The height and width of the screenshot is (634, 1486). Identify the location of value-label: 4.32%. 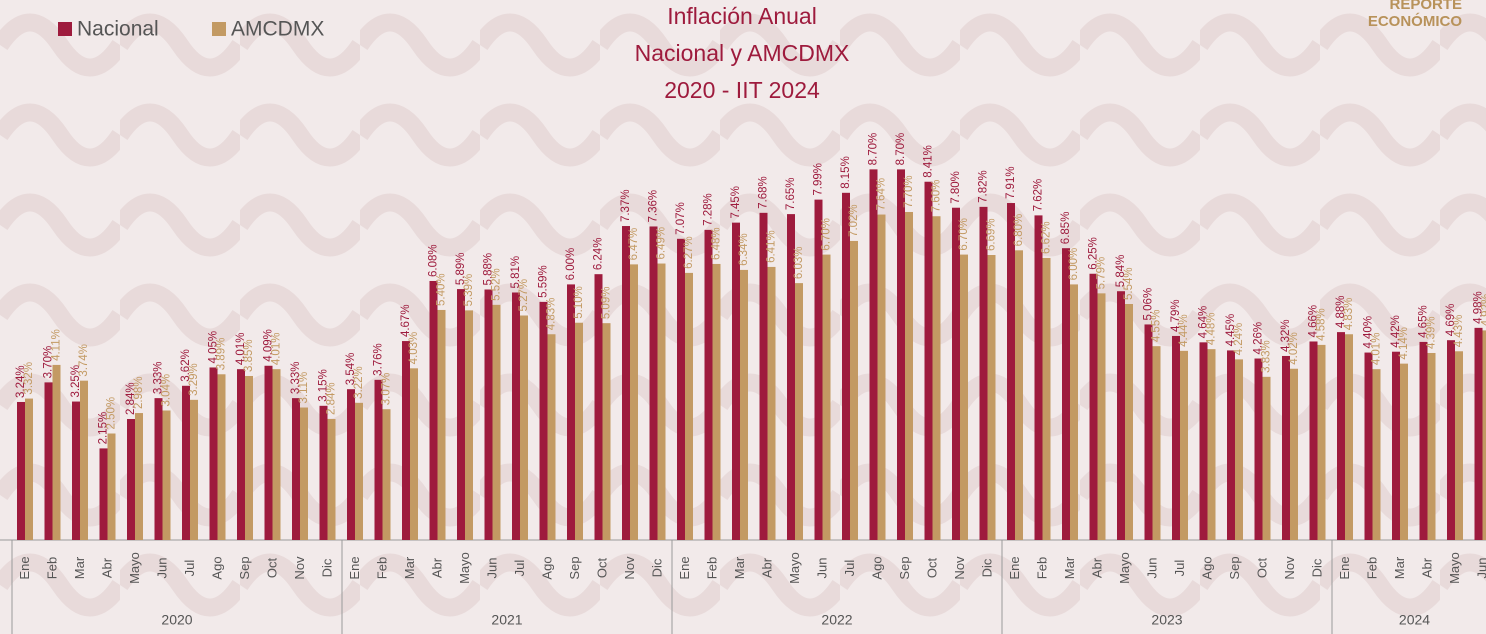
(1286, 335).